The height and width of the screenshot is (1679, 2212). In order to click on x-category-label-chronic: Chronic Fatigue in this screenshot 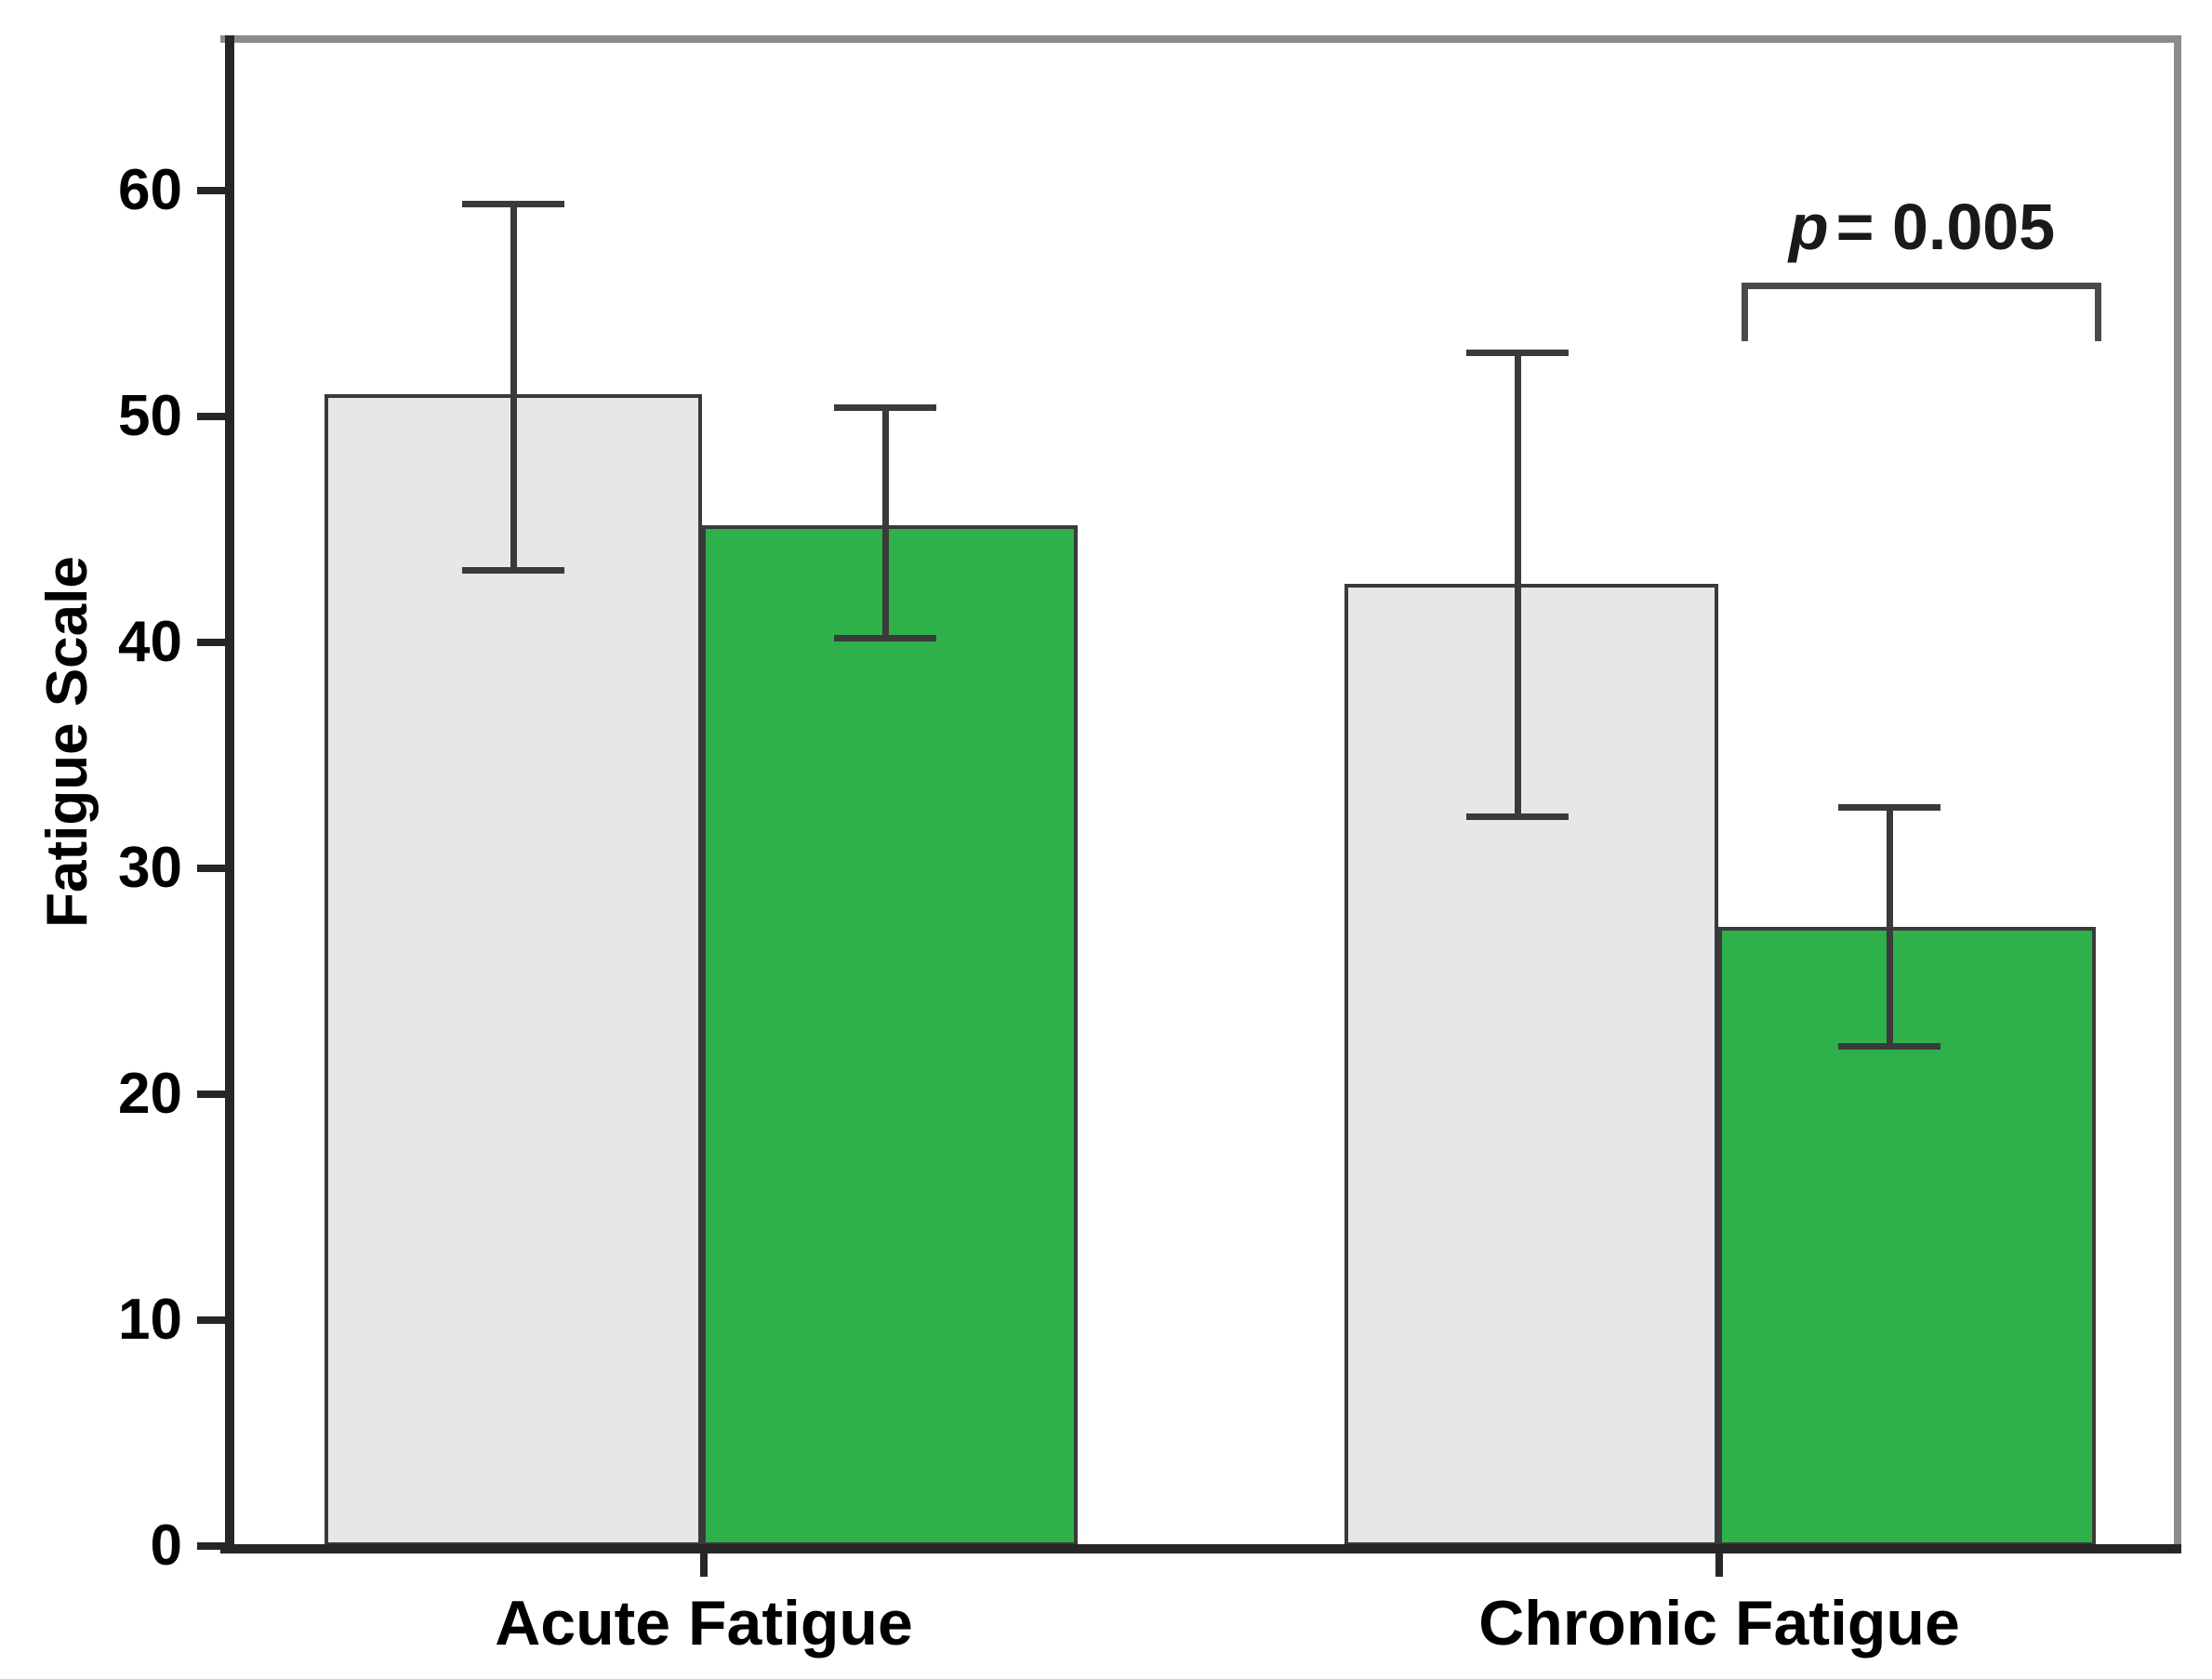, I will do `click(1719, 1623)`.